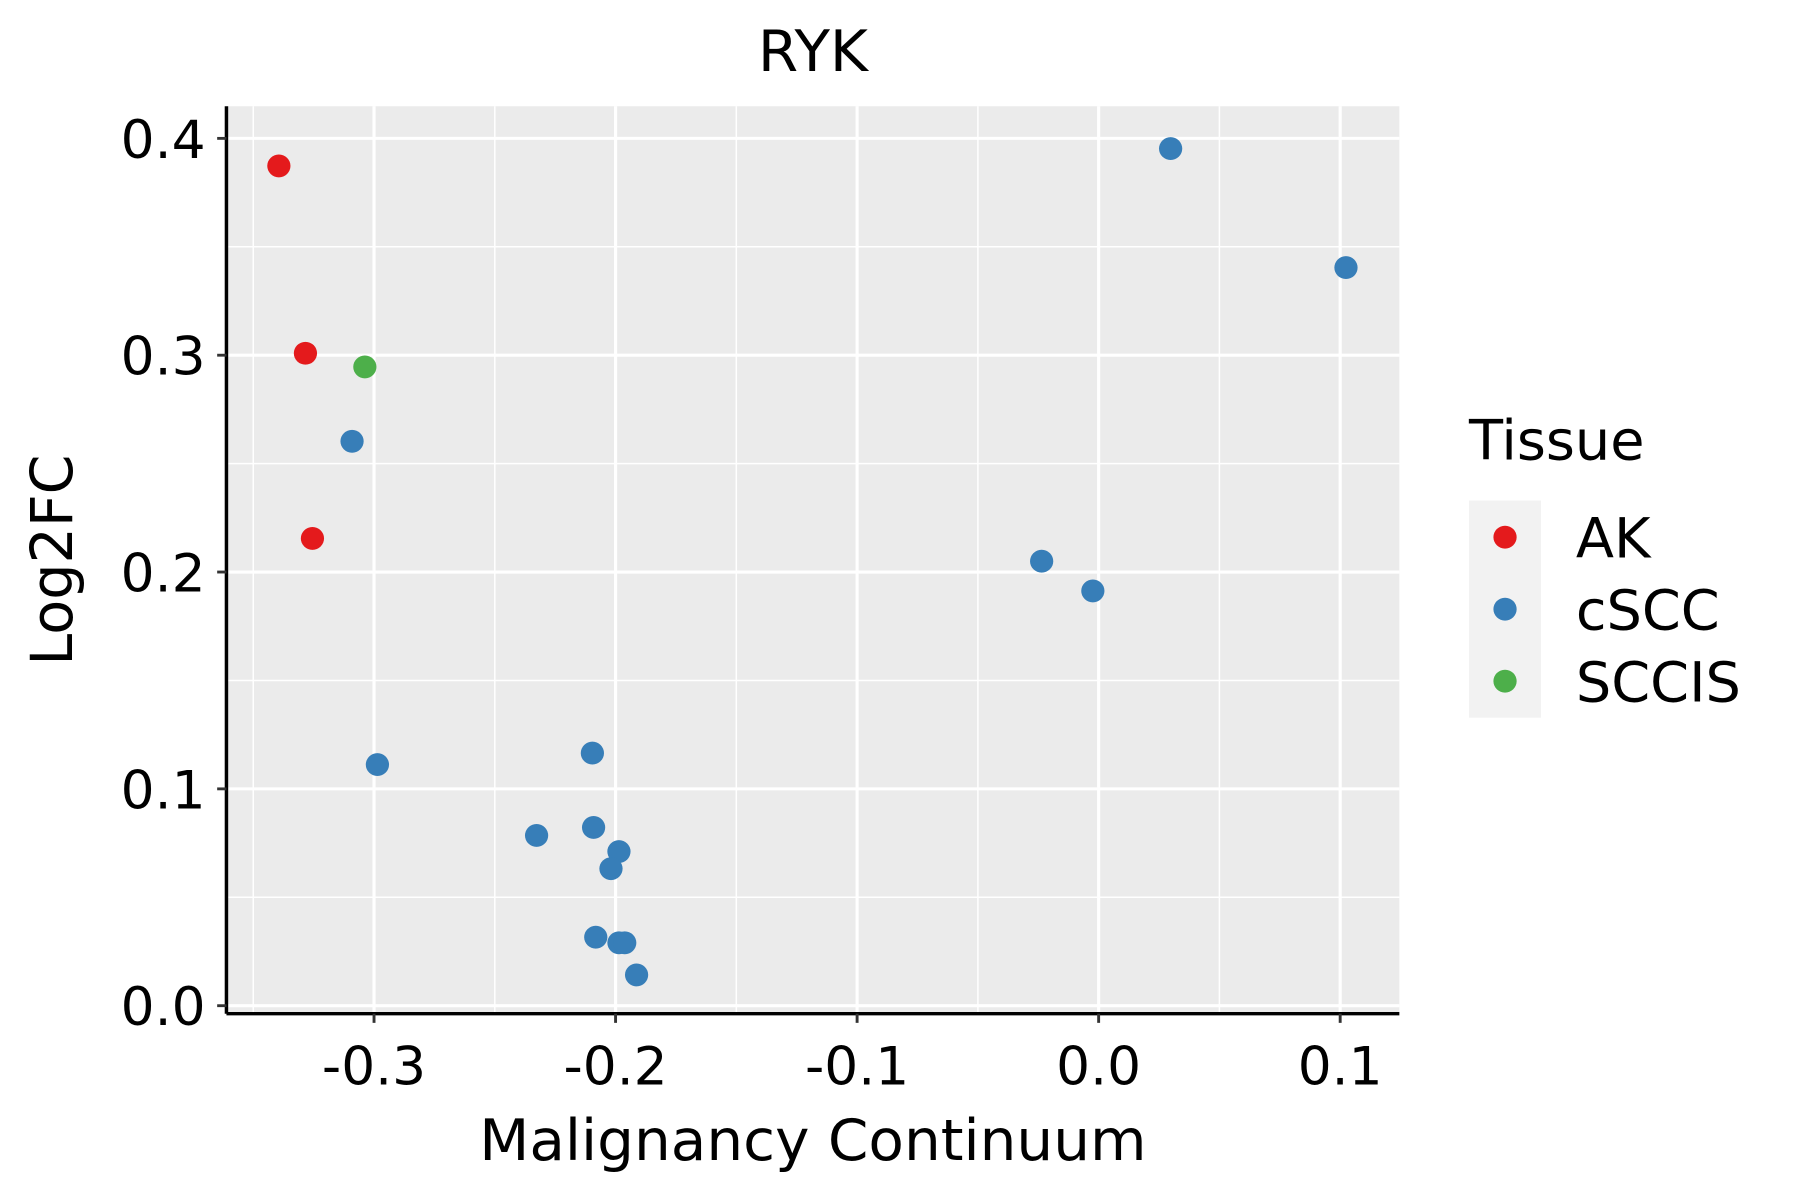 The width and height of the screenshot is (1800, 1200). What do you see at coordinates (857, 1067) in the screenshot?
I see `x-tick-label: -0.1` at bounding box center [857, 1067].